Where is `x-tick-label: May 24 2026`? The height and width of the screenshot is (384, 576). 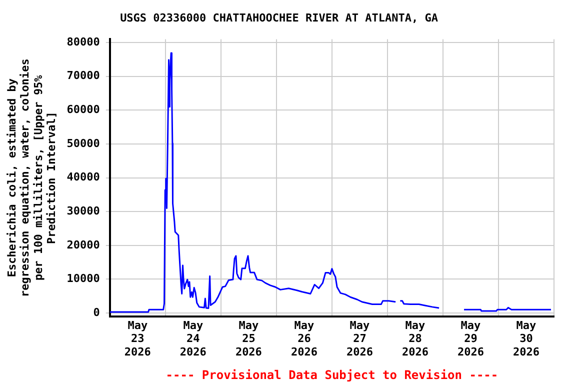 x-tick-label: May 24 2026 is located at coordinates (193, 338).